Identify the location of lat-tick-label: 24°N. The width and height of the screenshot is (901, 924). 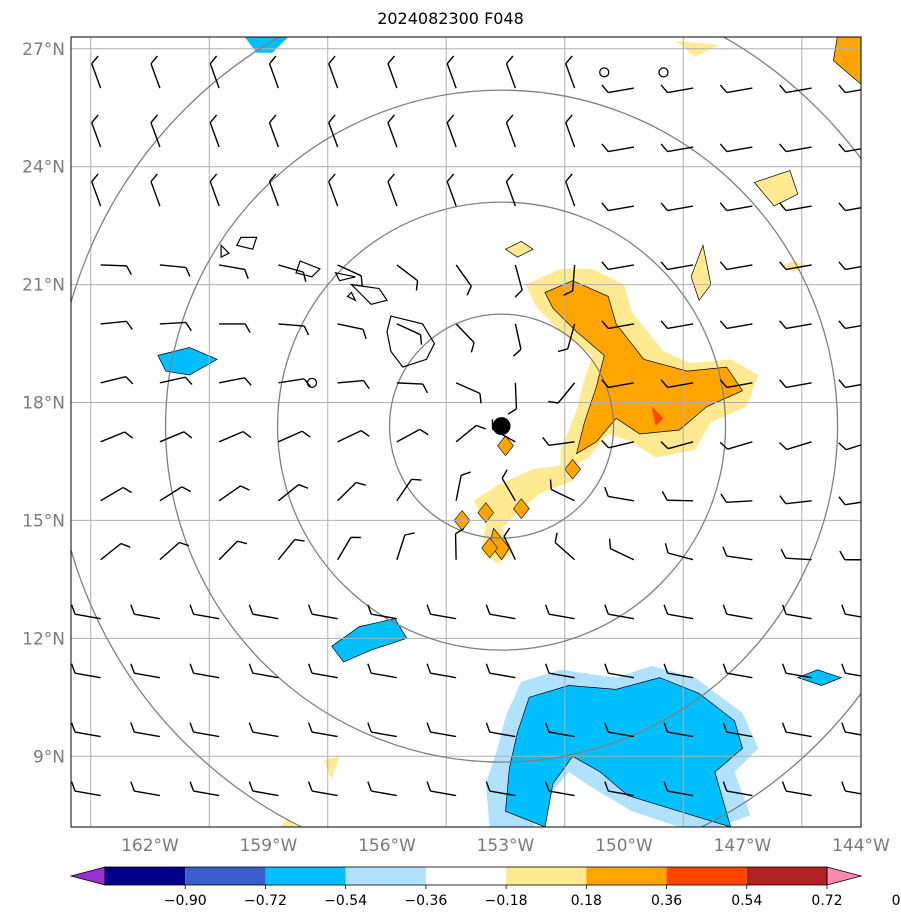
(43, 168).